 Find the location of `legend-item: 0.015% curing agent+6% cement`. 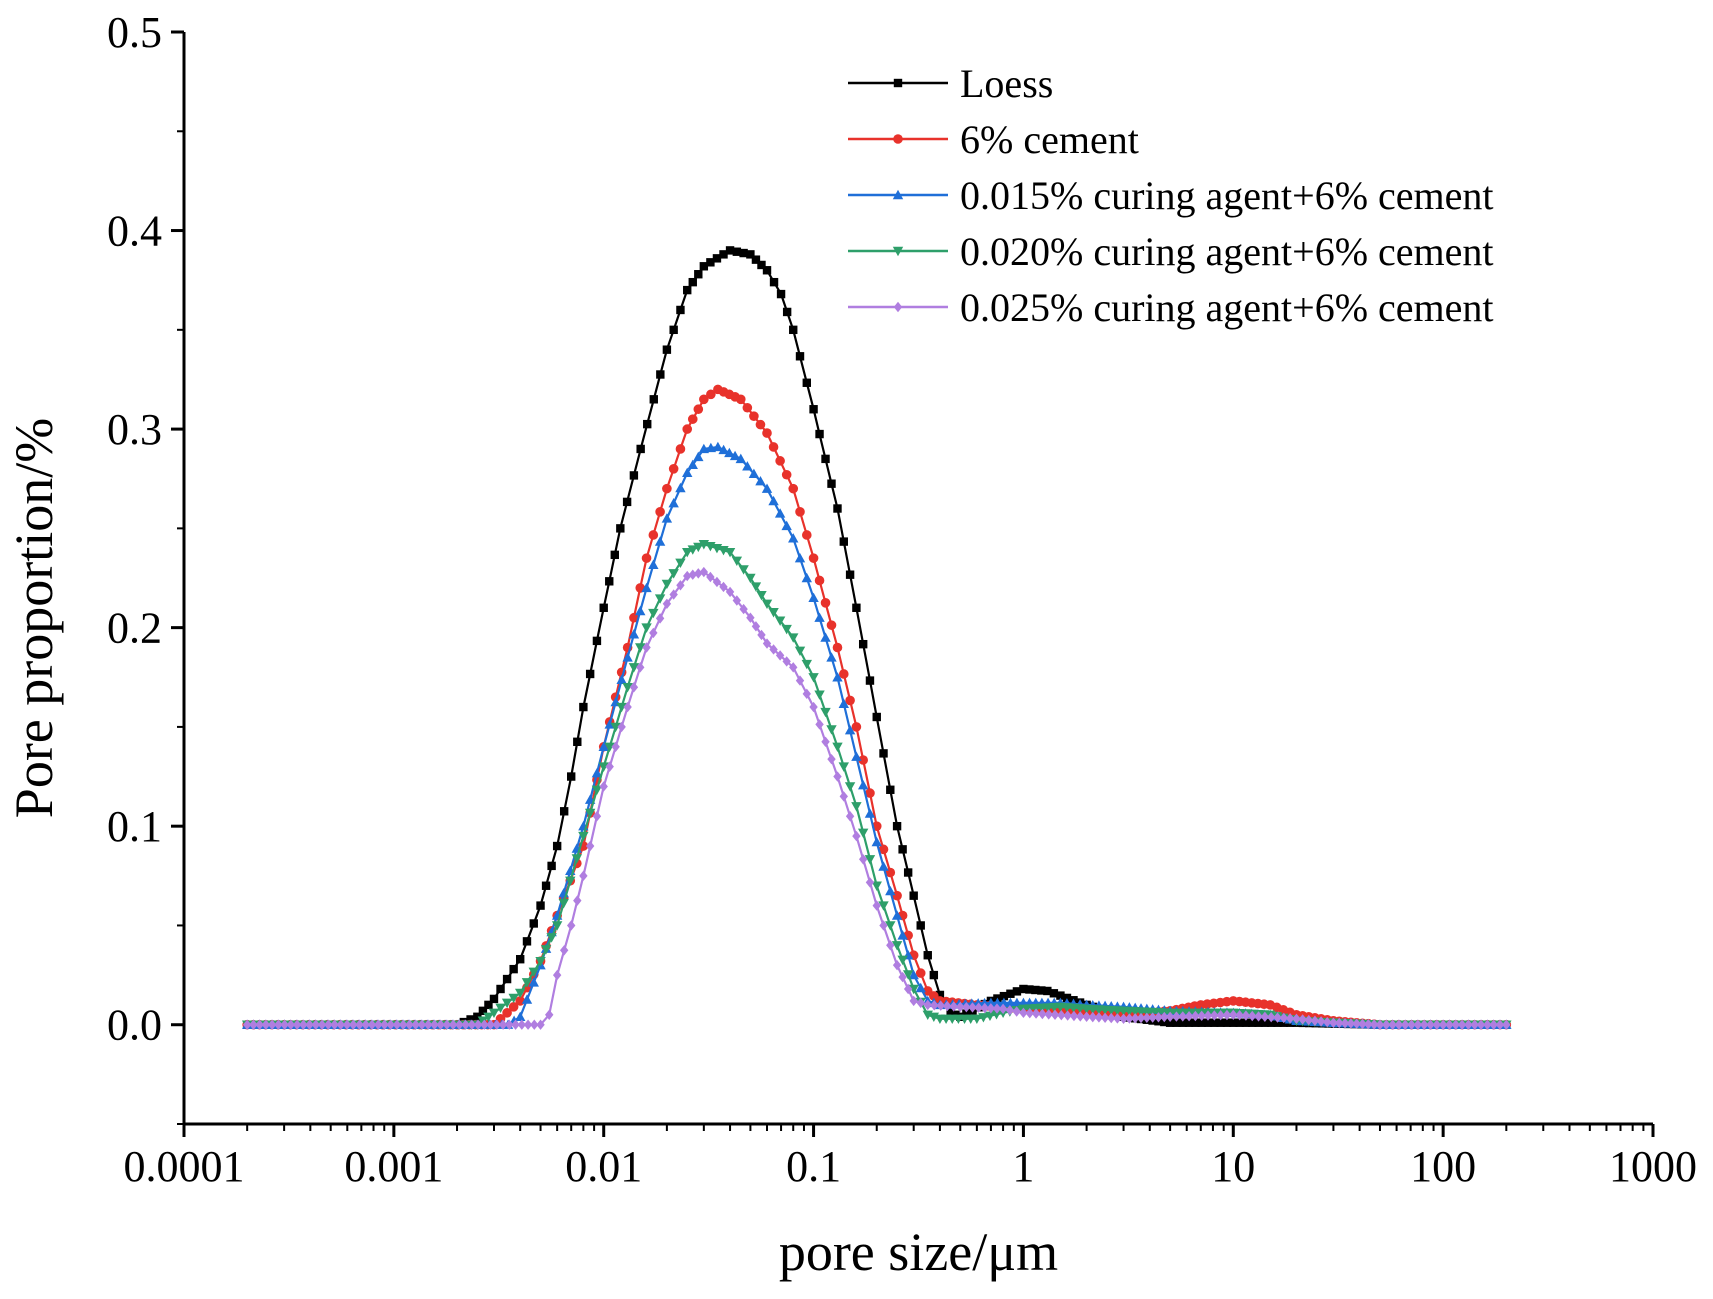

legend-item: 0.015% curing agent+6% cement is located at coordinates (1171, 195).